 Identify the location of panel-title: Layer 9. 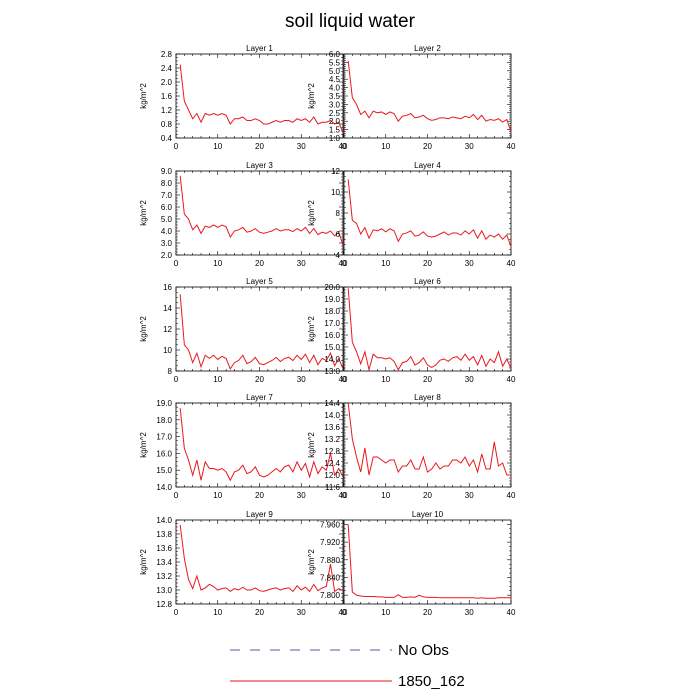
(259, 514).